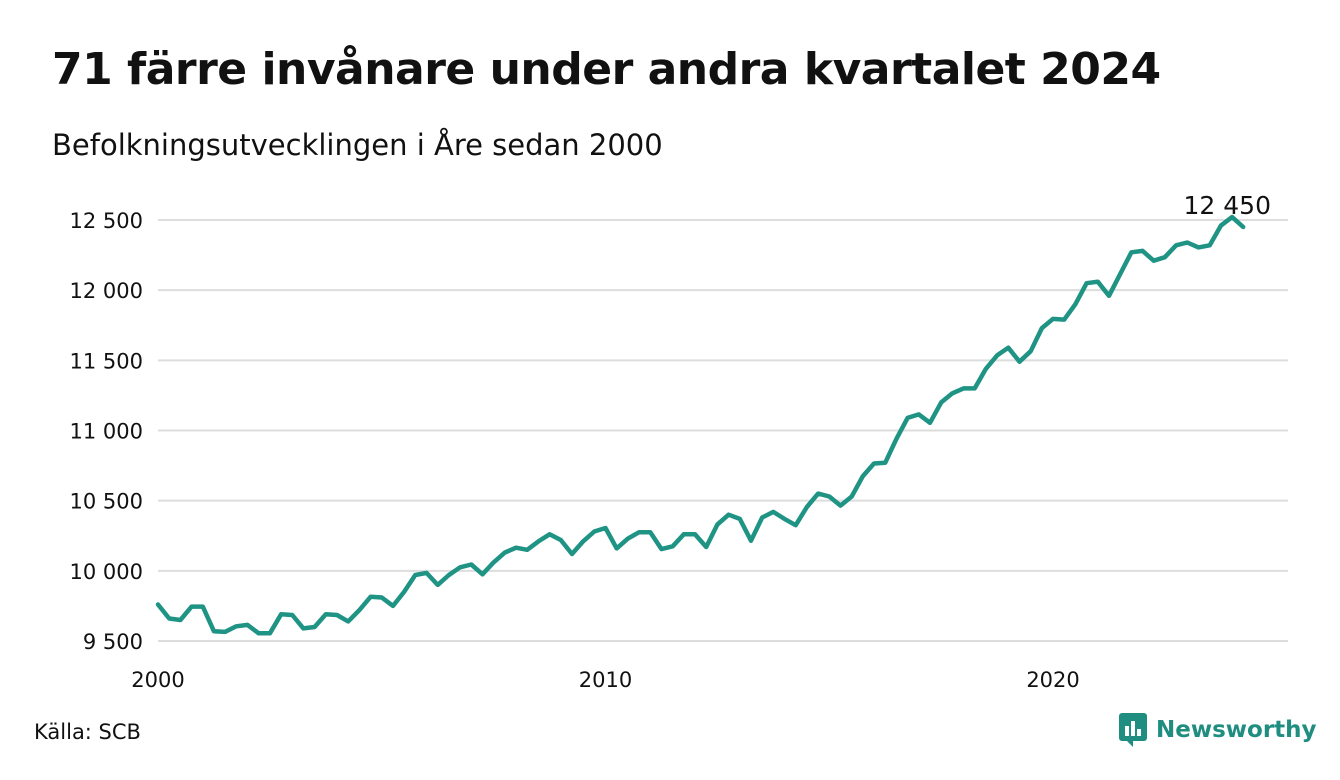 The image size is (1340, 780). I want to click on source-note: Källa: SCB, so click(87, 732).